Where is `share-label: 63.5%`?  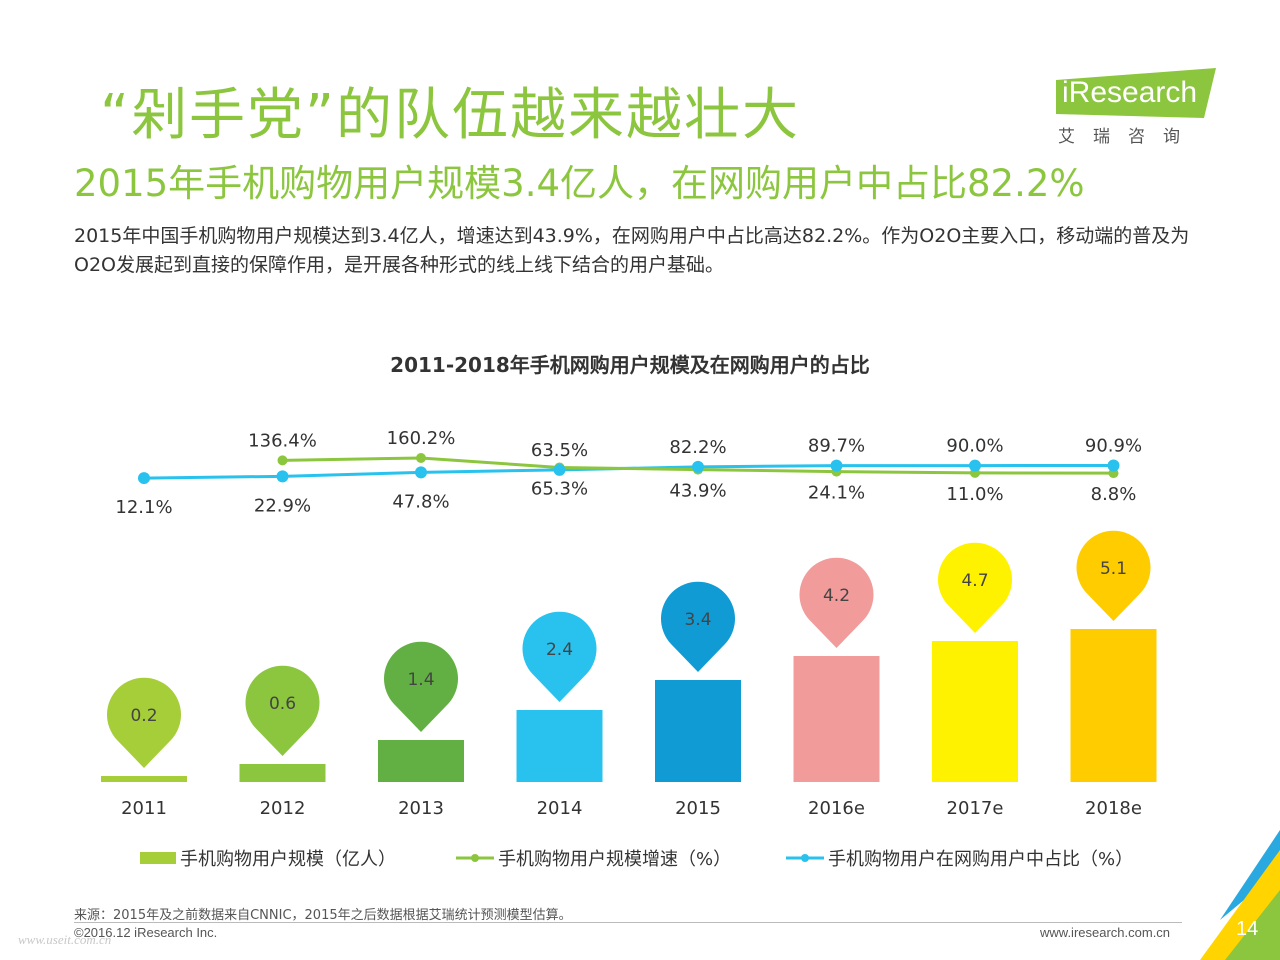 share-label: 63.5% is located at coordinates (559, 450).